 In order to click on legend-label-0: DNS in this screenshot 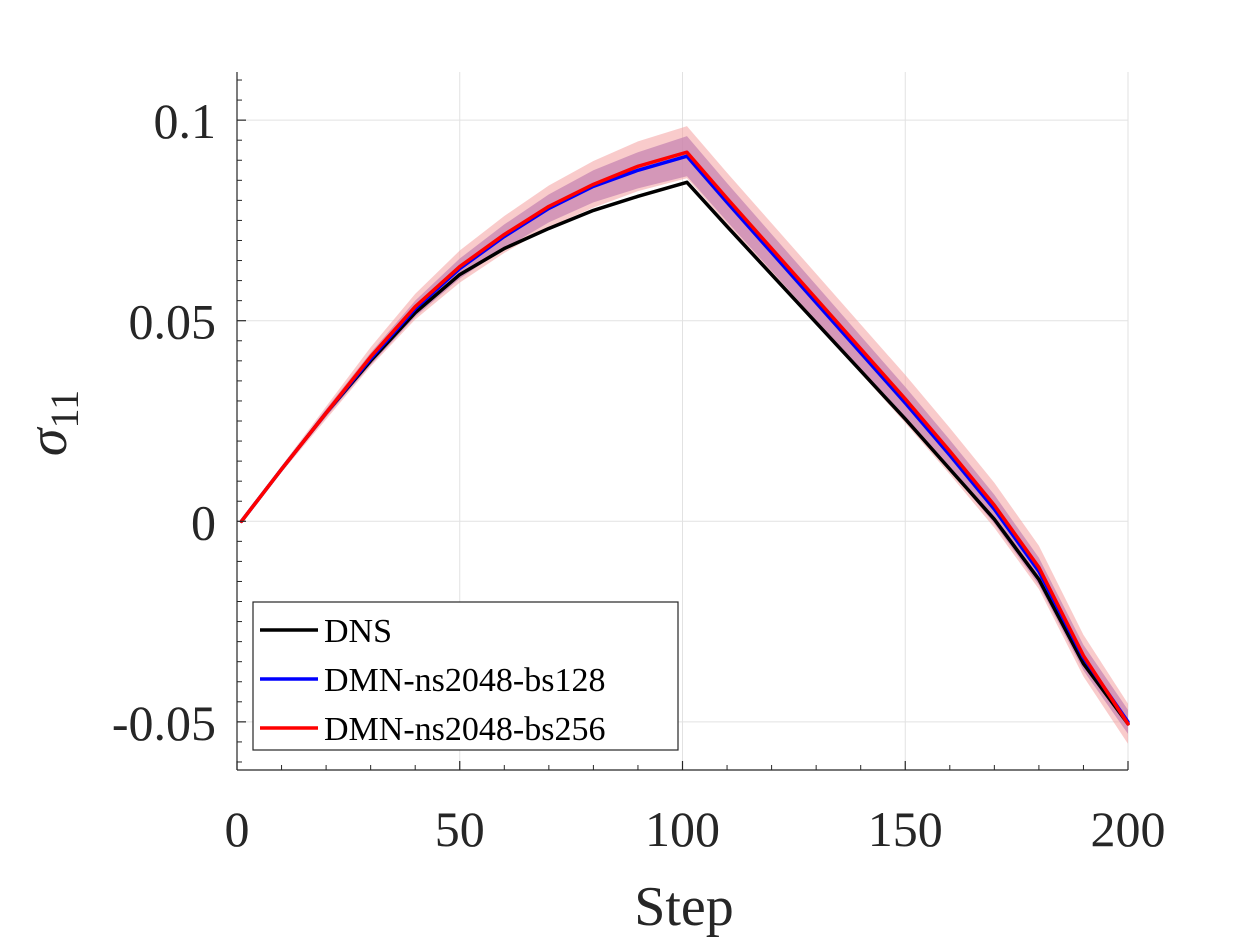, I will do `click(358, 631)`.